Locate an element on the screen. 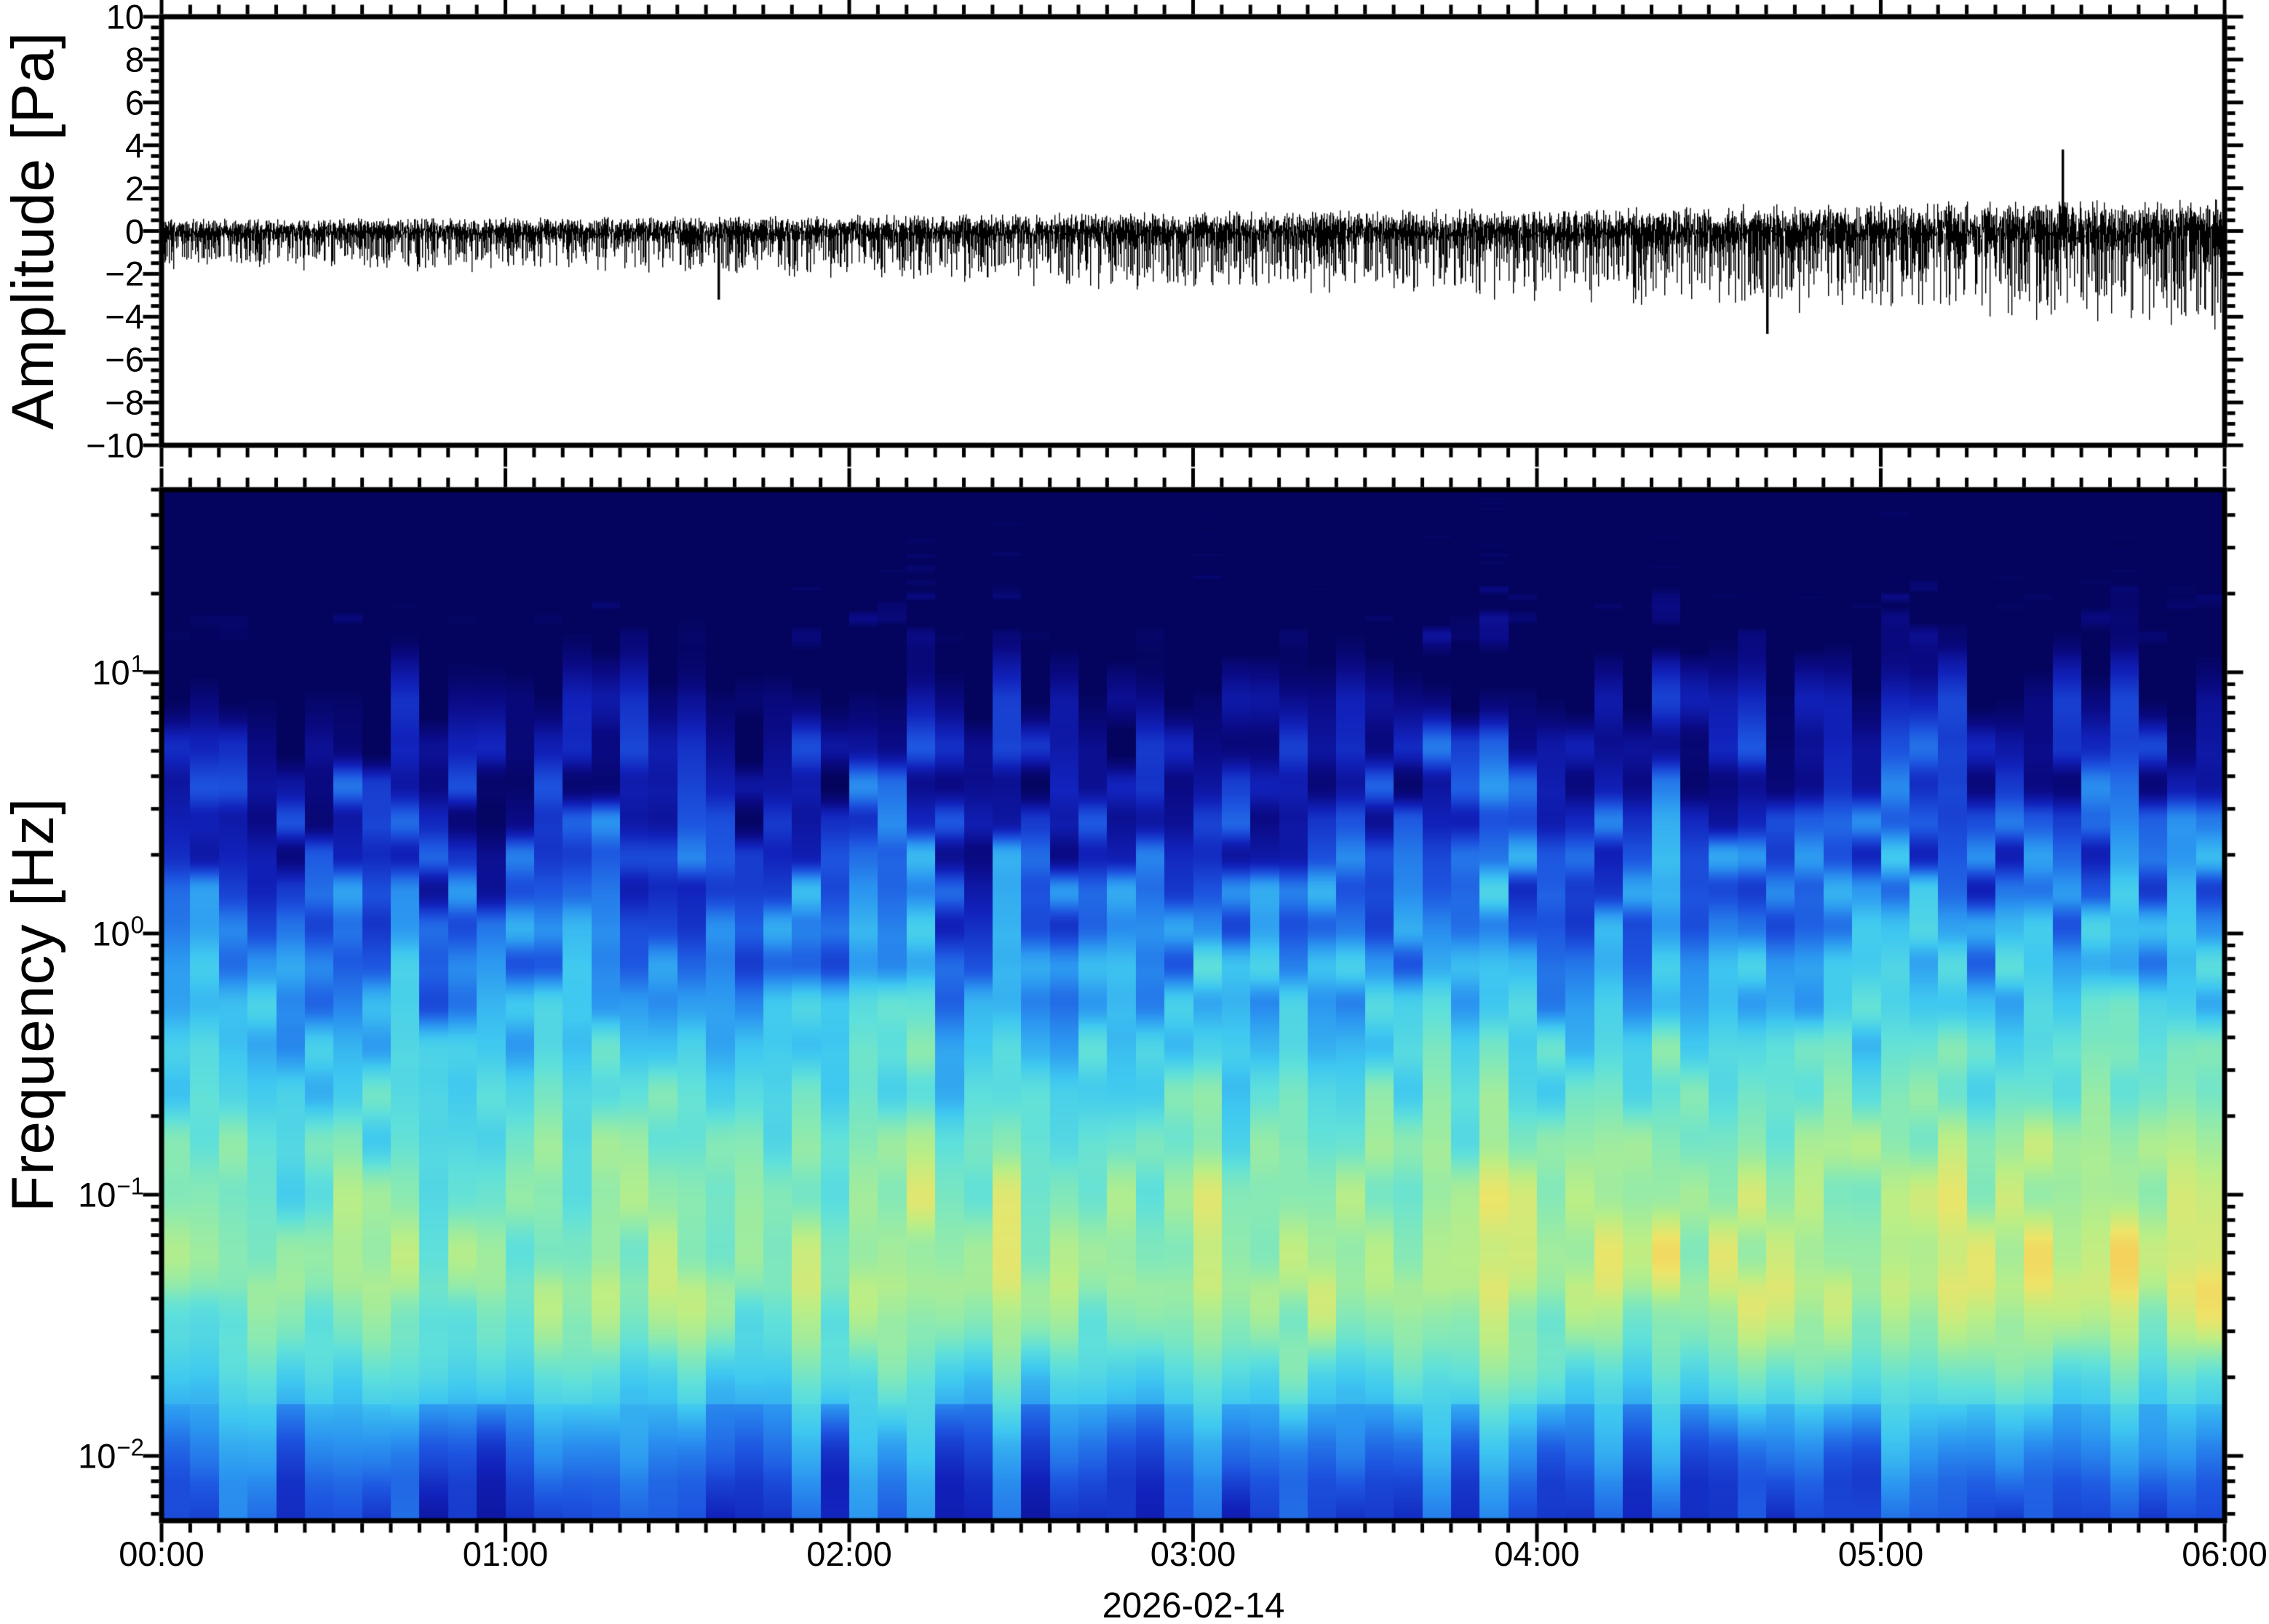  time-xtick-label: 03:00 is located at coordinates (1193, 1554).